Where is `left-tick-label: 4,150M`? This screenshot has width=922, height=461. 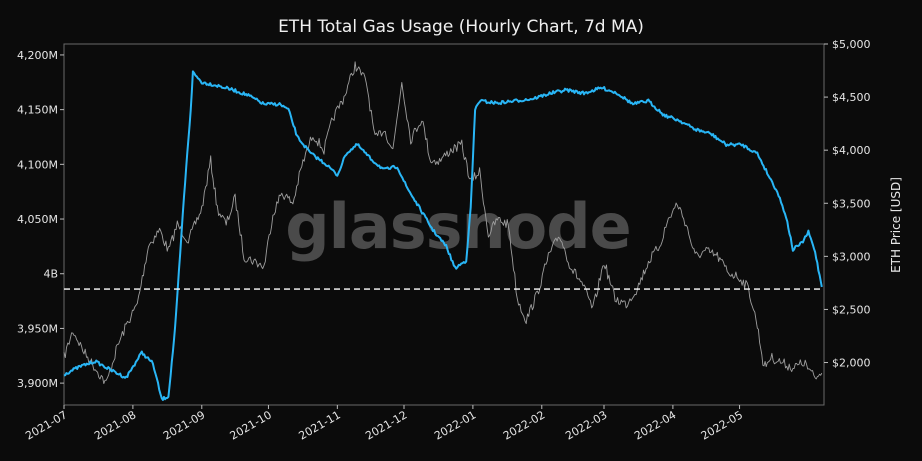
left-tick-label: 4,150M is located at coordinates (37, 110).